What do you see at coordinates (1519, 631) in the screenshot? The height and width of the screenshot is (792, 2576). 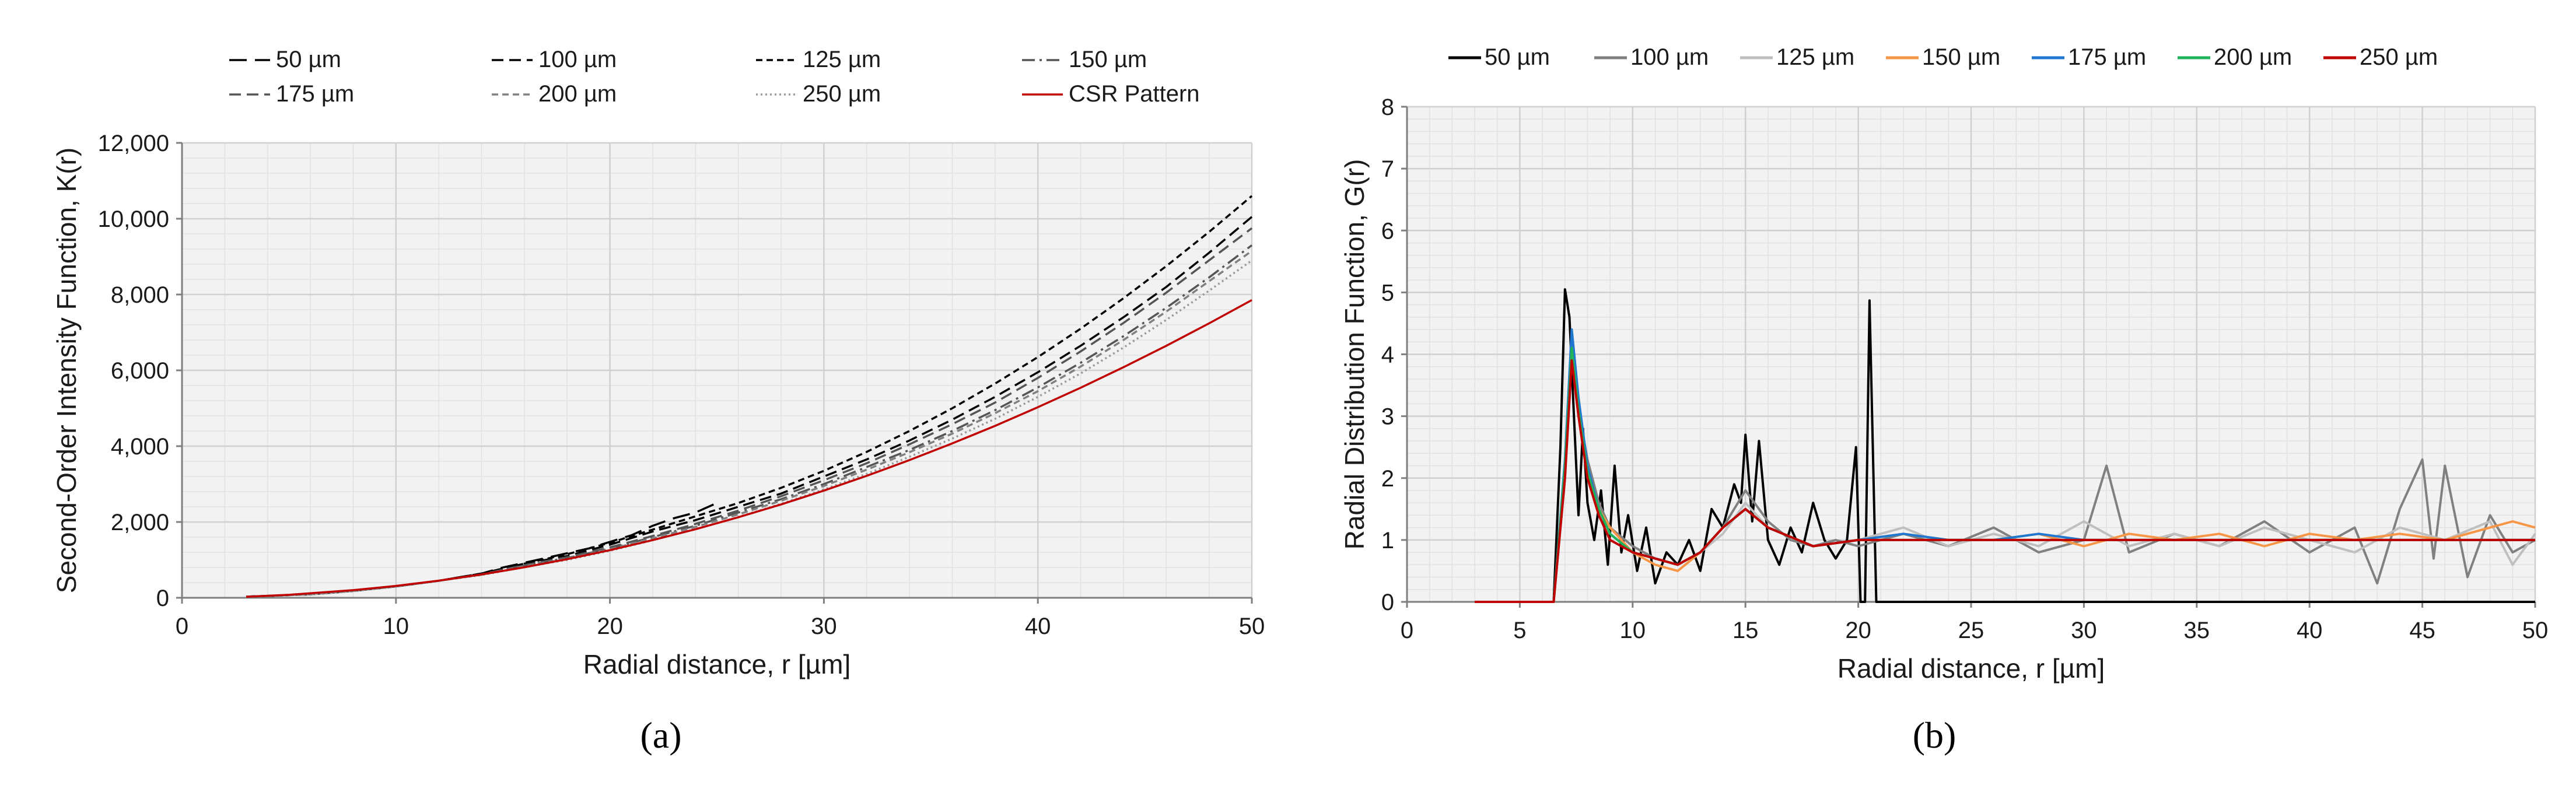 I see `x-tick-label: 5` at bounding box center [1519, 631].